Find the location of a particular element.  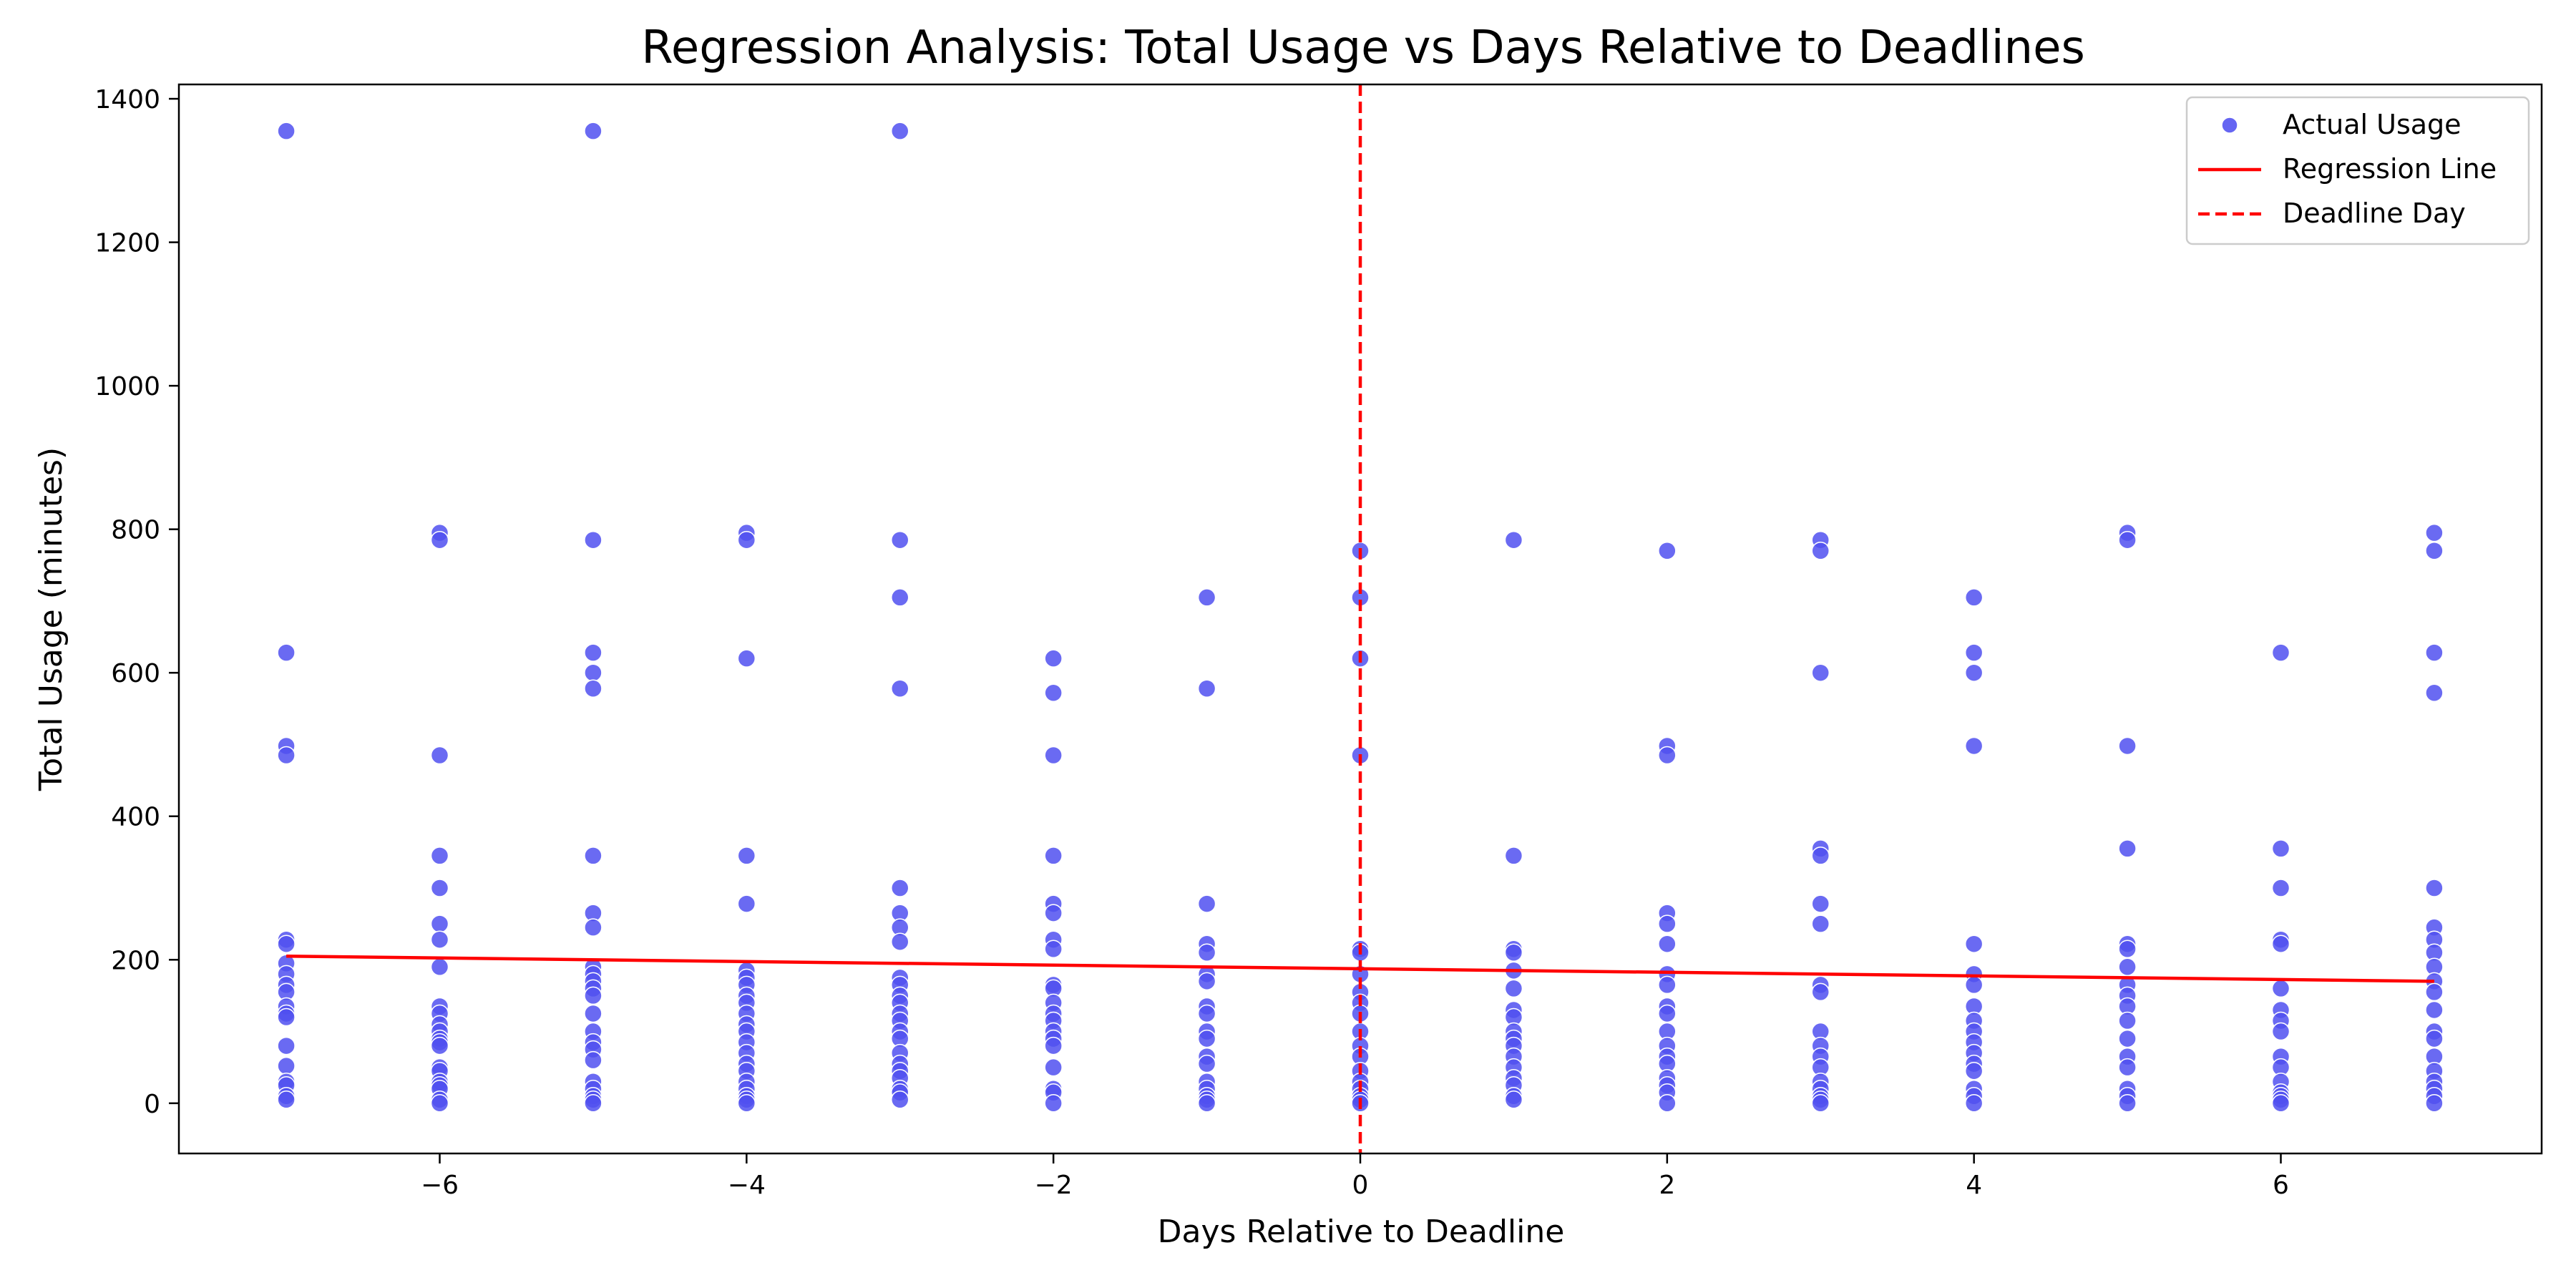

legend-label-actual-usage: Actual Usage is located at coordinates (2372, 124).